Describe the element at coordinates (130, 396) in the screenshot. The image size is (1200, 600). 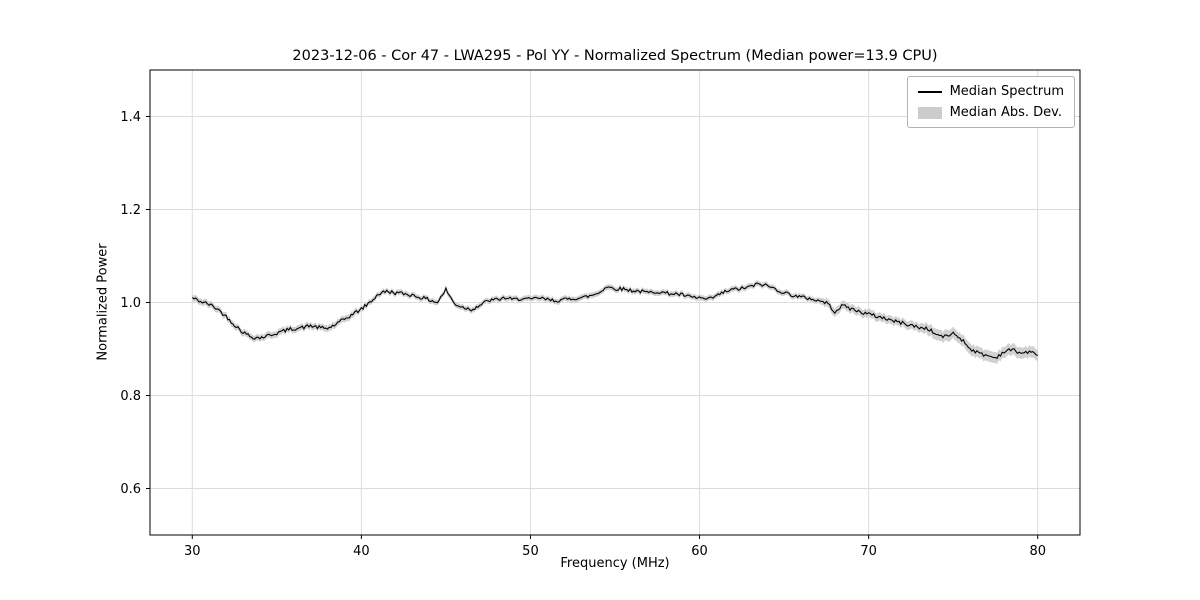
I see `y-tick-label: 0.8` at that location.